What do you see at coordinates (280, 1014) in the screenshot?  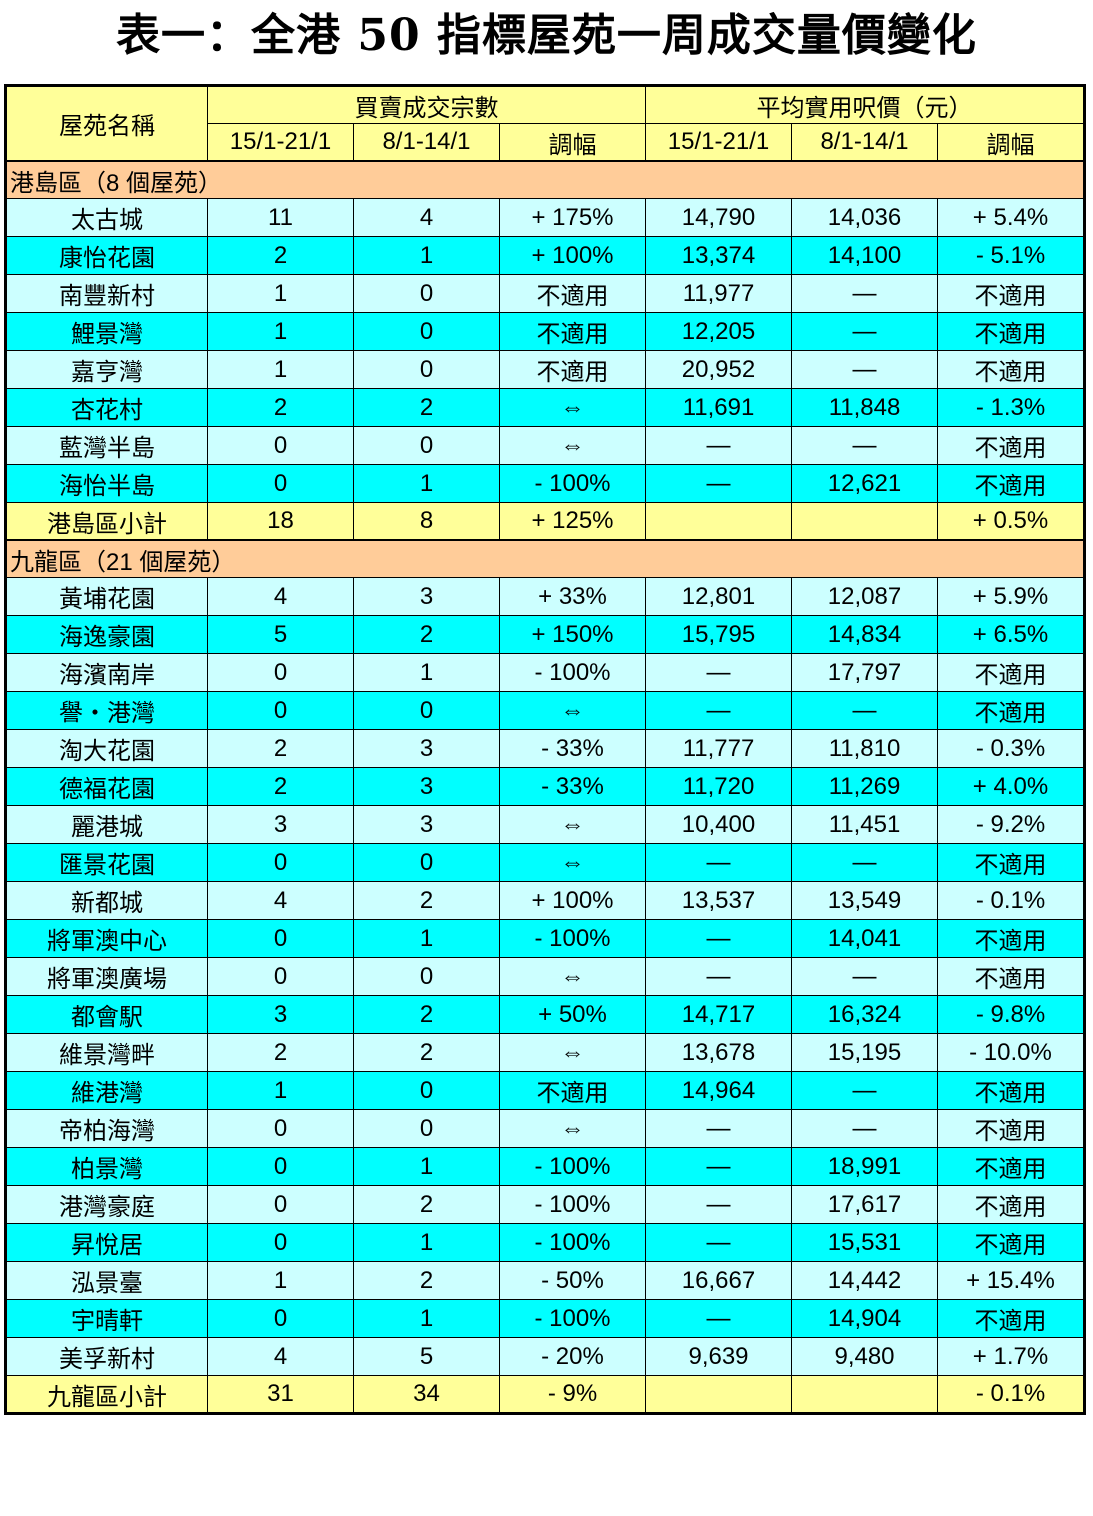 I see `volume-current-cell: 3` at bounding box center [280, 1014].